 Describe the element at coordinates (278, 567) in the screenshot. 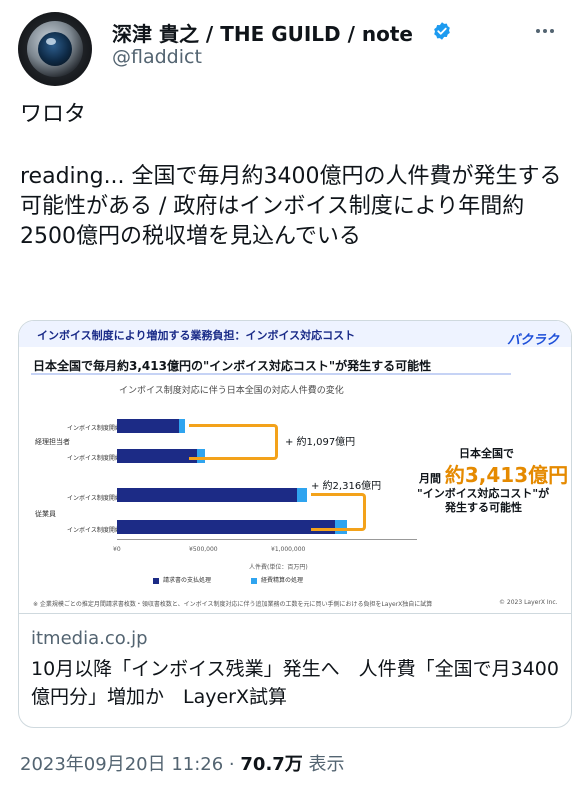

I see `axis-title: 人件費(単位：百万円)` at that location.